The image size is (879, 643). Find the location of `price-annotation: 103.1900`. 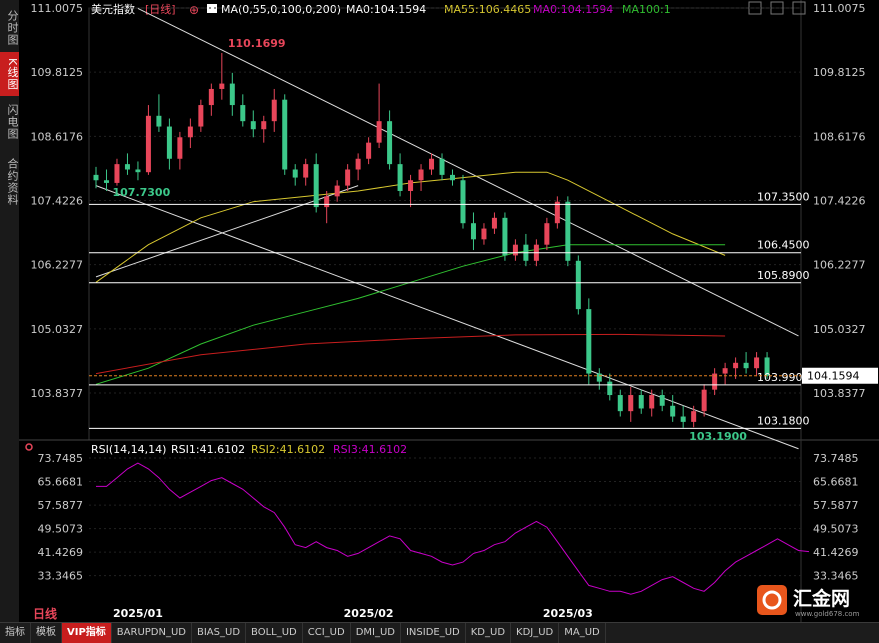

price-annotation: 103.1900 is located at coordinates (718, 436).